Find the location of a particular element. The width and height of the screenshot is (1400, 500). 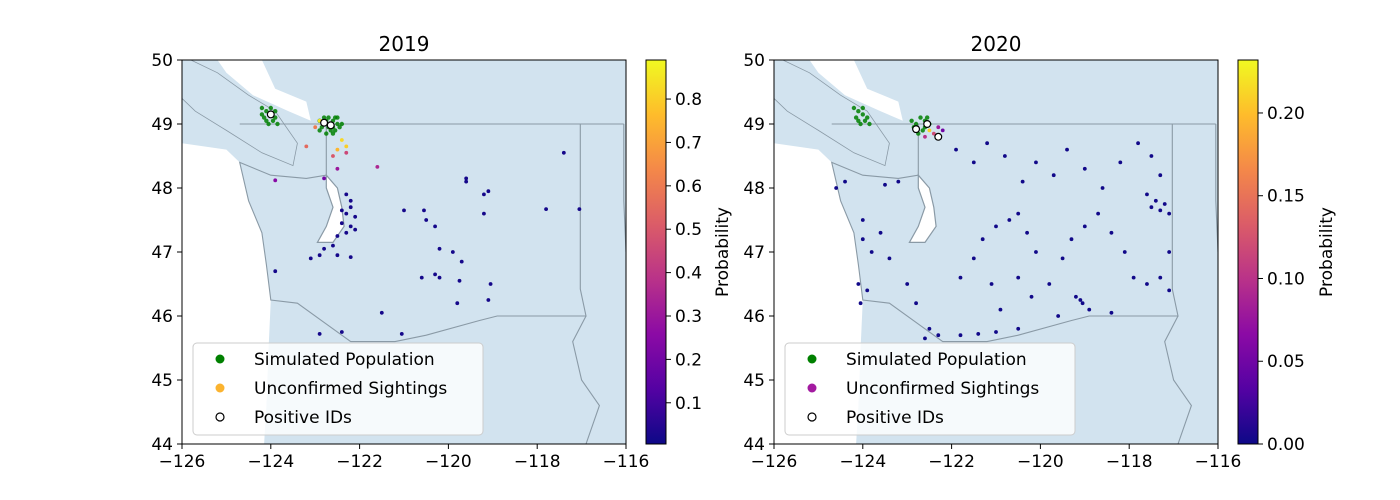

washington-outline is located at coordinates (1004, 233).